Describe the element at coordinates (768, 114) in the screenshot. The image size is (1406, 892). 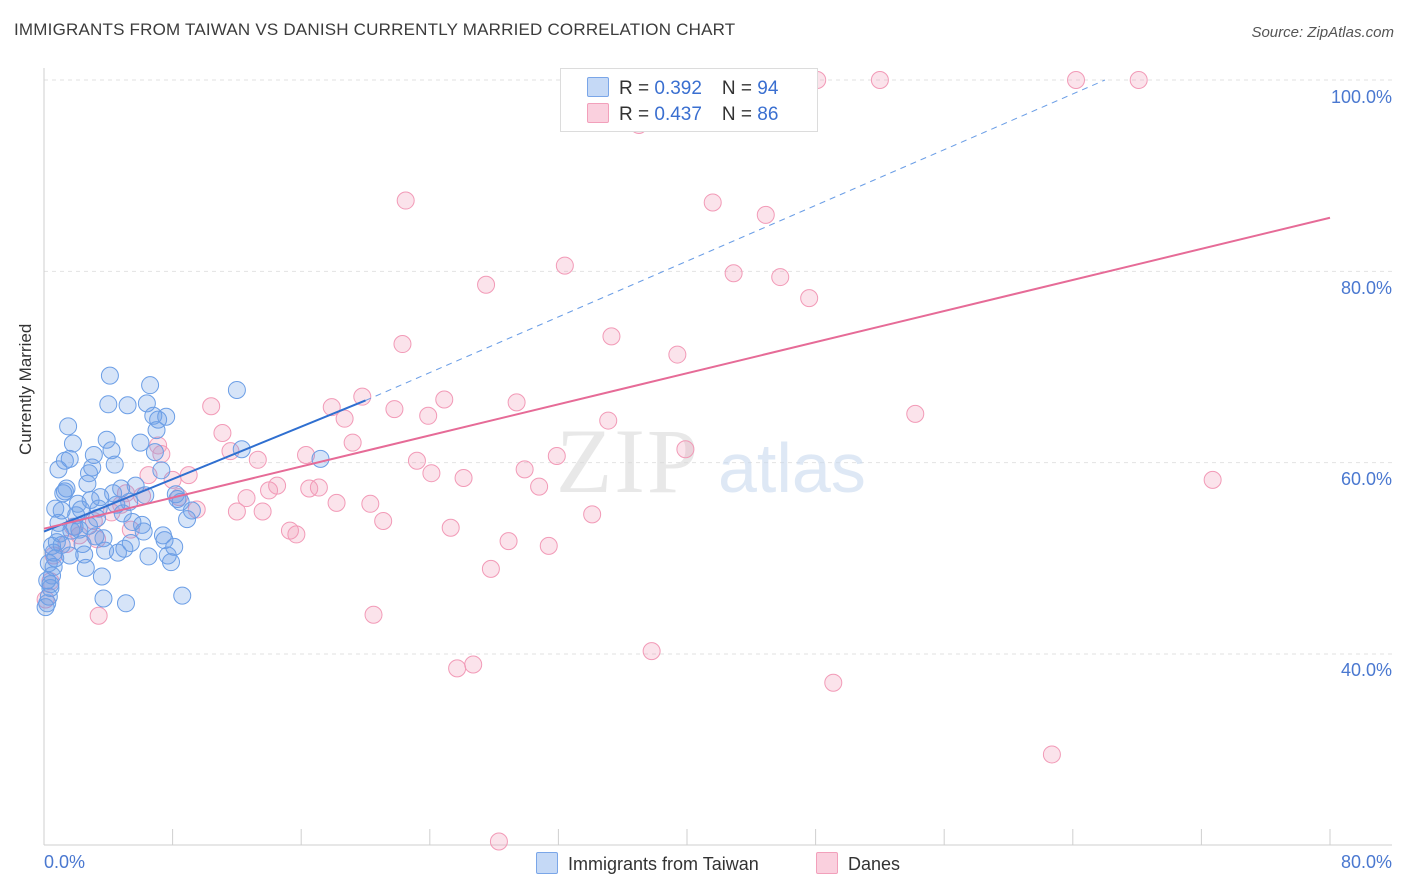
I see `legend-n-value: 86` at that location.